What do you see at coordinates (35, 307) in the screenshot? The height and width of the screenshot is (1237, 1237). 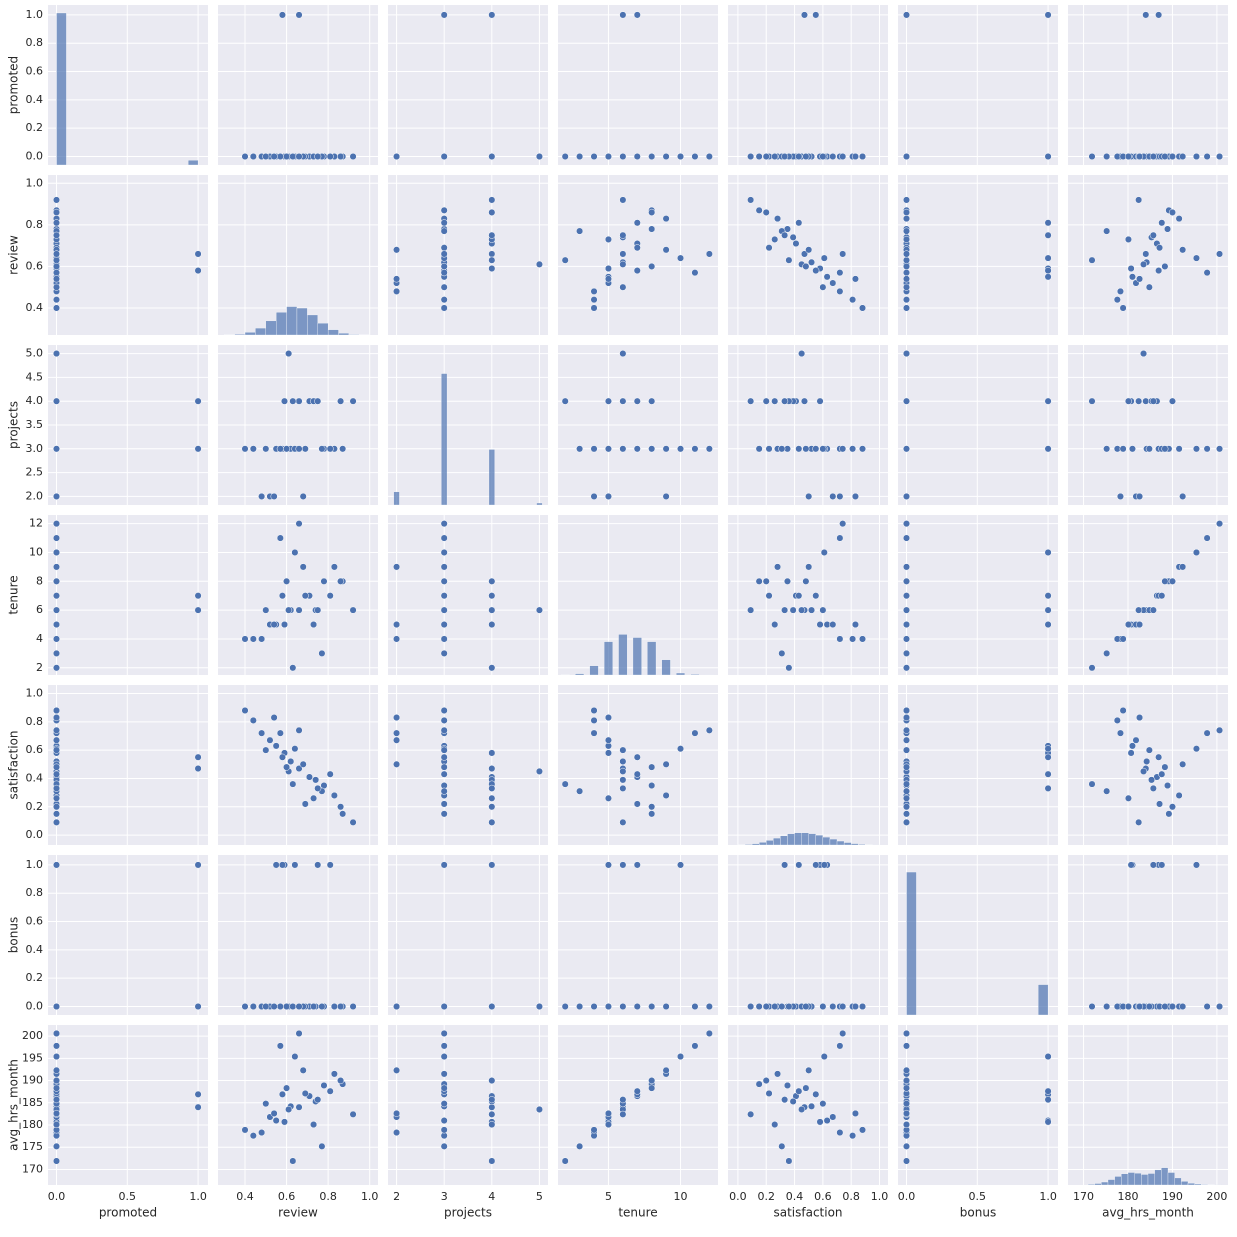 I see `y-tick-label: 0.4` at bounding box center [35, 307].